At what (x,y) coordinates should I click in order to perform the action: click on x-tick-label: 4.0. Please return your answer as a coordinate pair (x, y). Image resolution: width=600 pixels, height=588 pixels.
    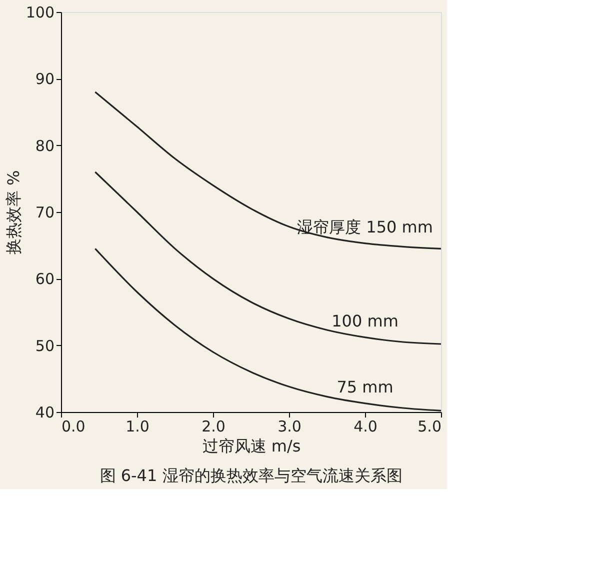
    Looking at the image, I should click on (366, 427).